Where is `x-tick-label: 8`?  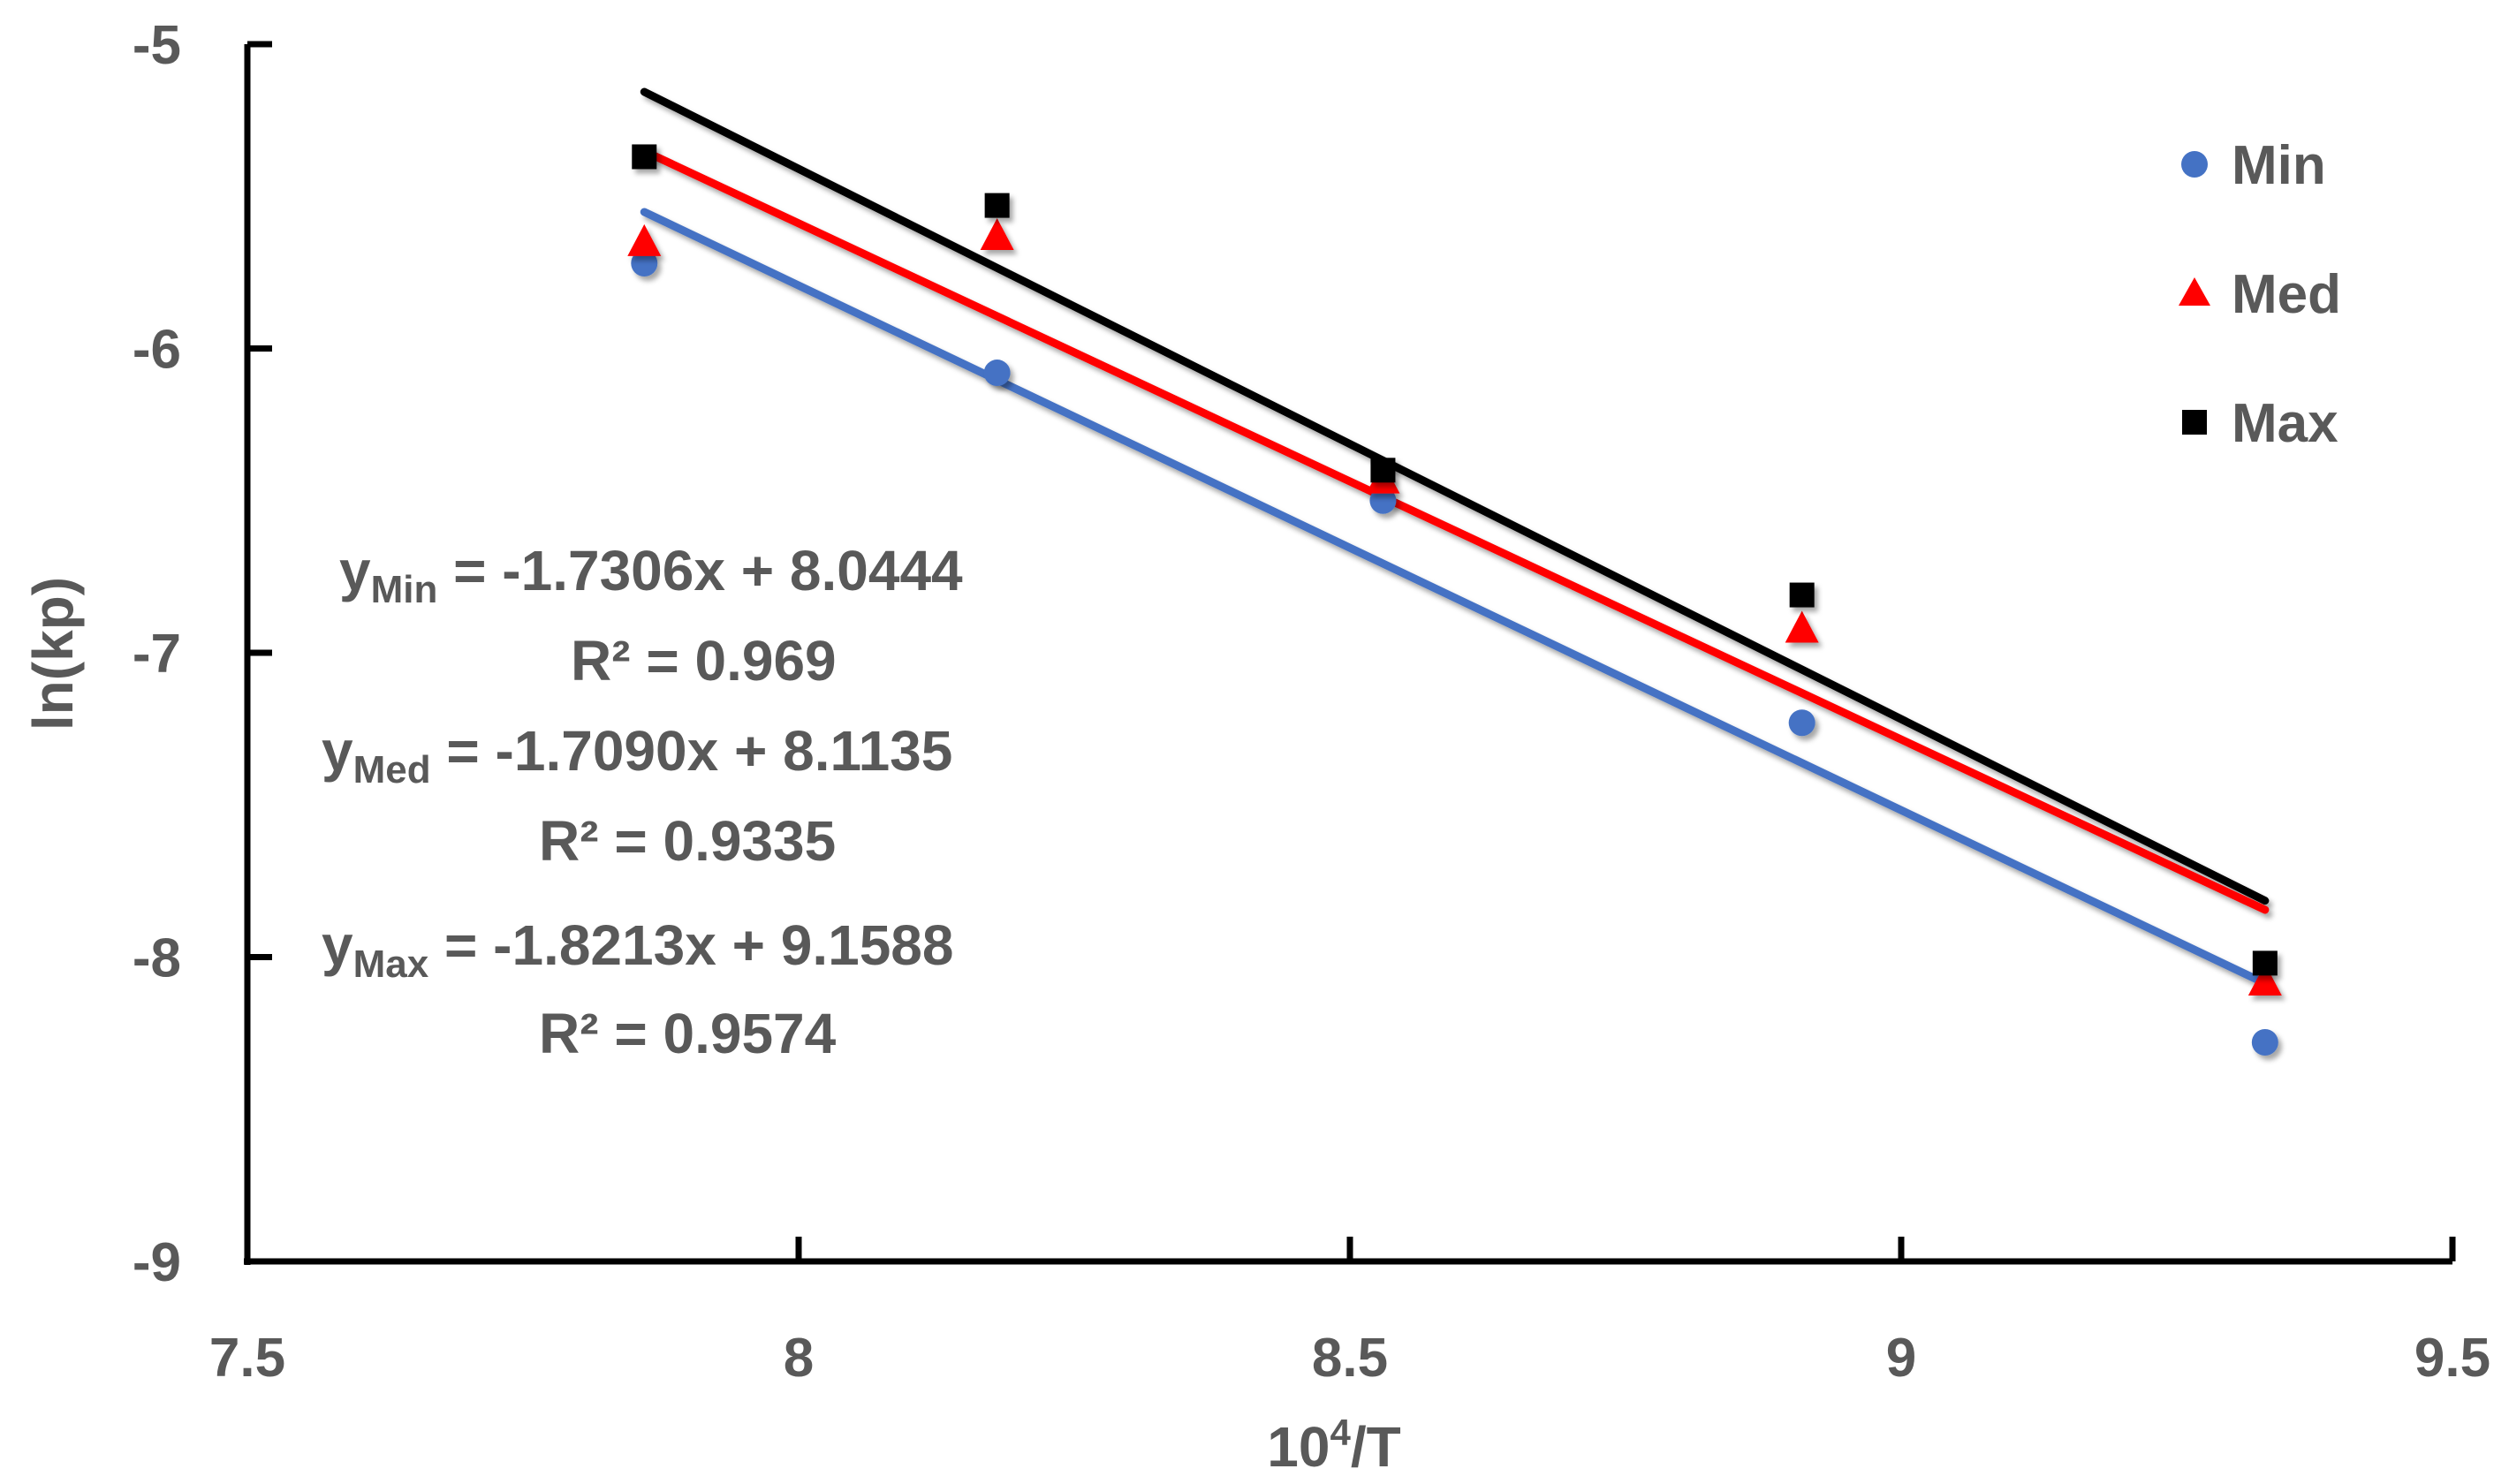 x-tick-label: 8 is located at coordinates (799, 1358).